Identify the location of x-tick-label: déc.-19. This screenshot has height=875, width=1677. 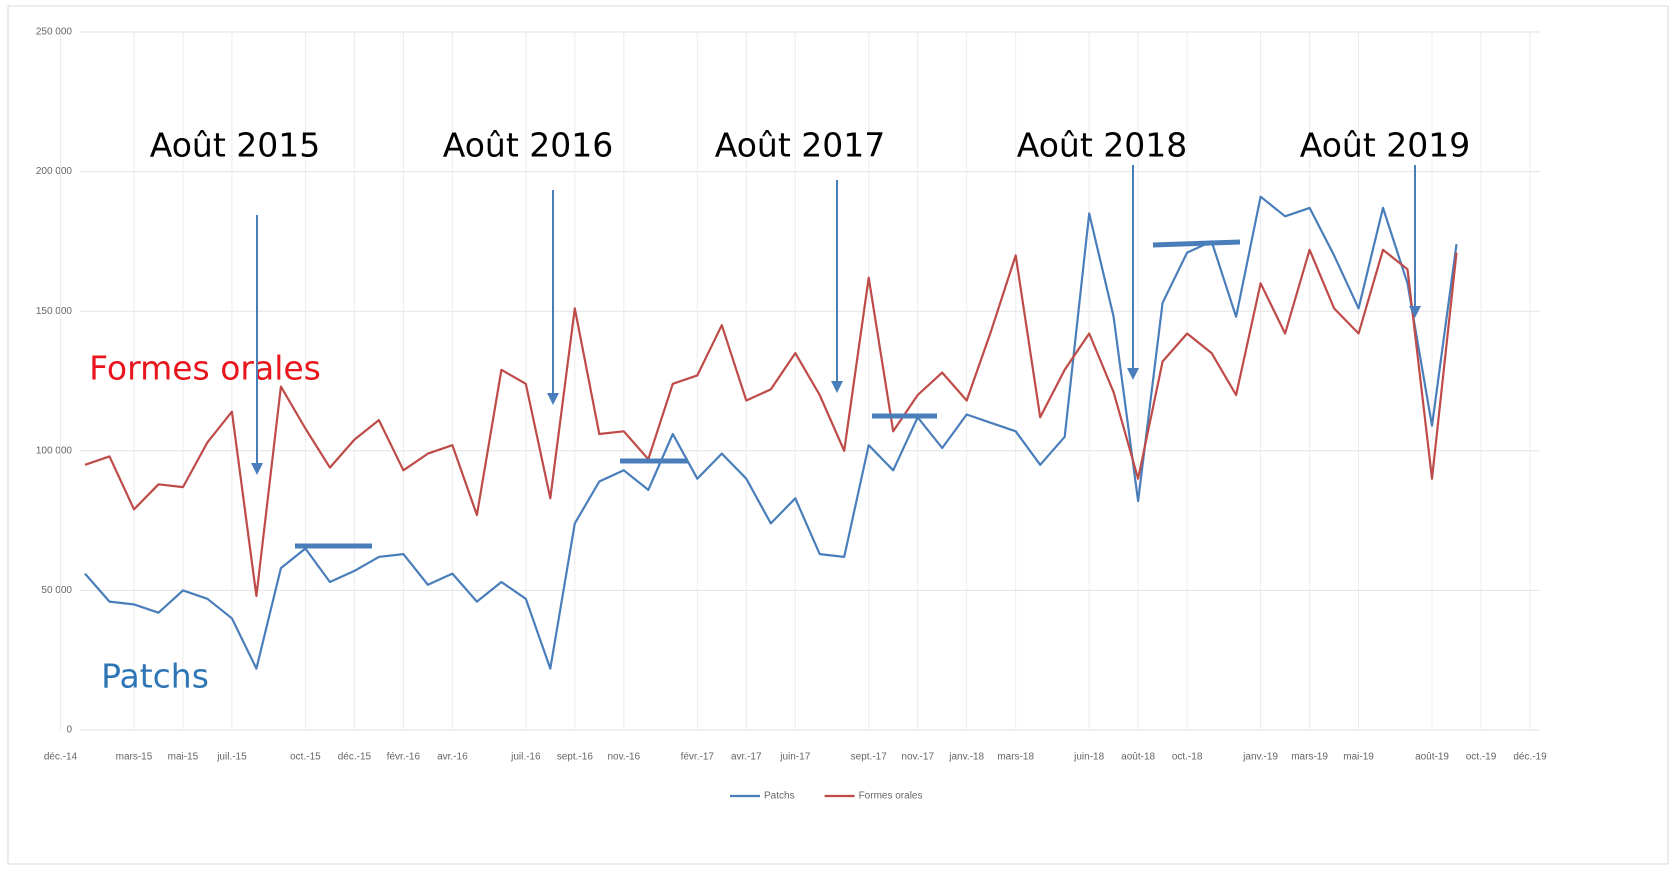
(1530, 757).